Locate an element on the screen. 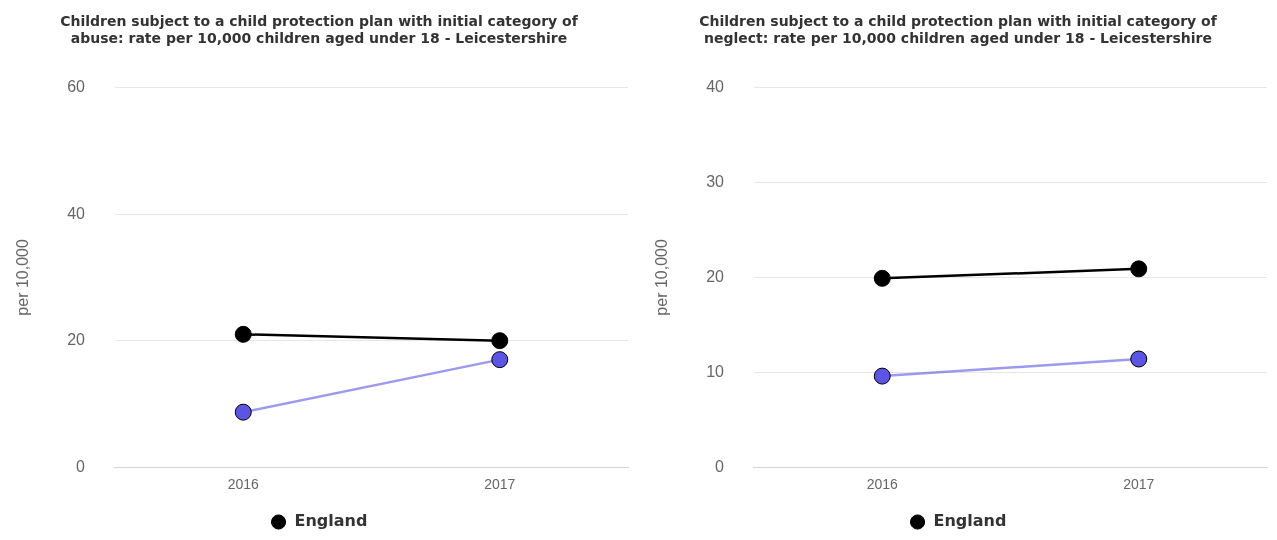  chart-title: Children subject to a child protection plan with initial category of neglect: rate per 10,000 children aged under 18 - Leicestershire is located at coordinates (958, 29).